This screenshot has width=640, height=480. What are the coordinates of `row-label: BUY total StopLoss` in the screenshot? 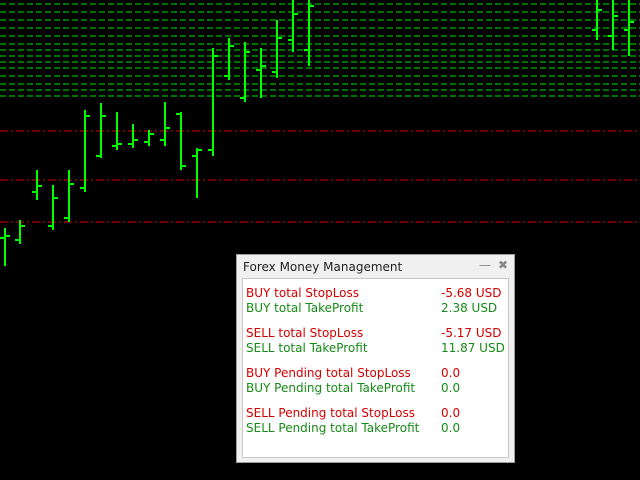 It's located at (303, 293).